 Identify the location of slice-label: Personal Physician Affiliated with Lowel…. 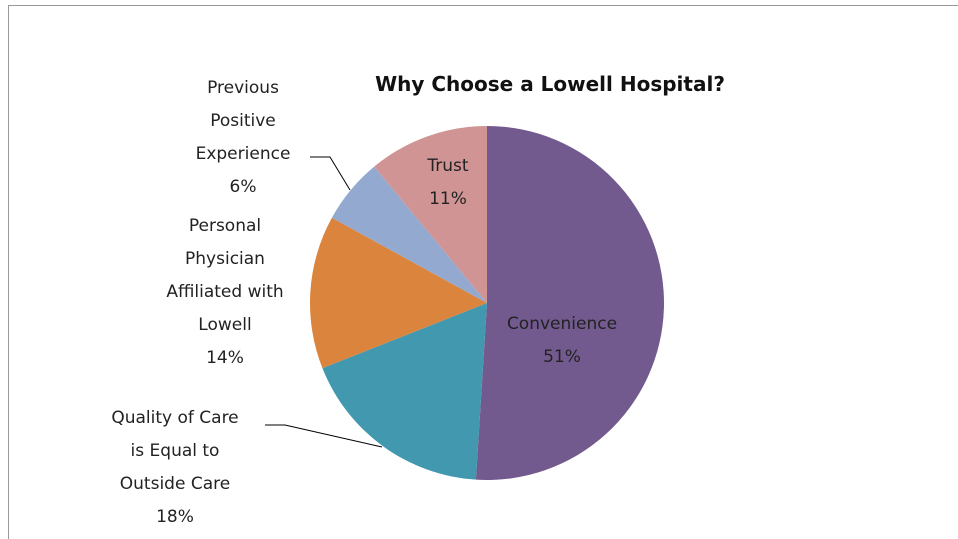
(225, 292).